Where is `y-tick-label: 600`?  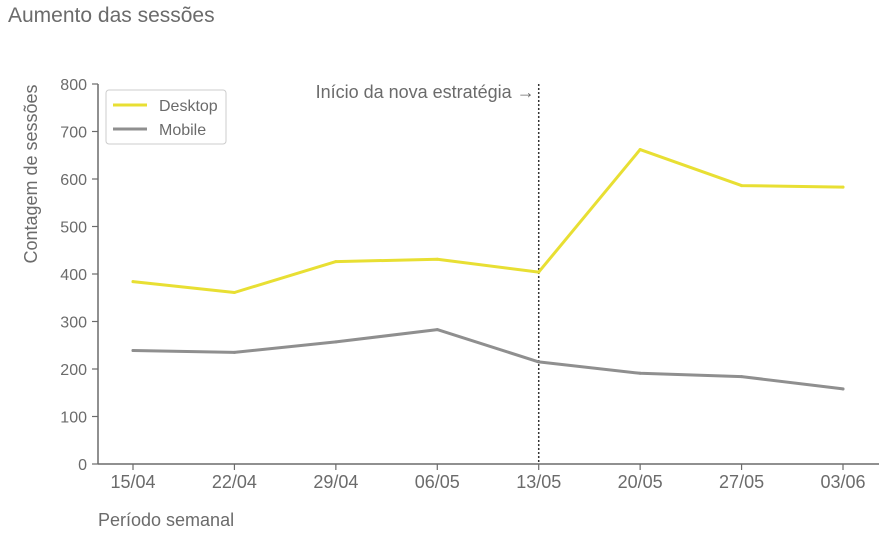 y-tick-label: 600 is located at coordinates (73, 180).